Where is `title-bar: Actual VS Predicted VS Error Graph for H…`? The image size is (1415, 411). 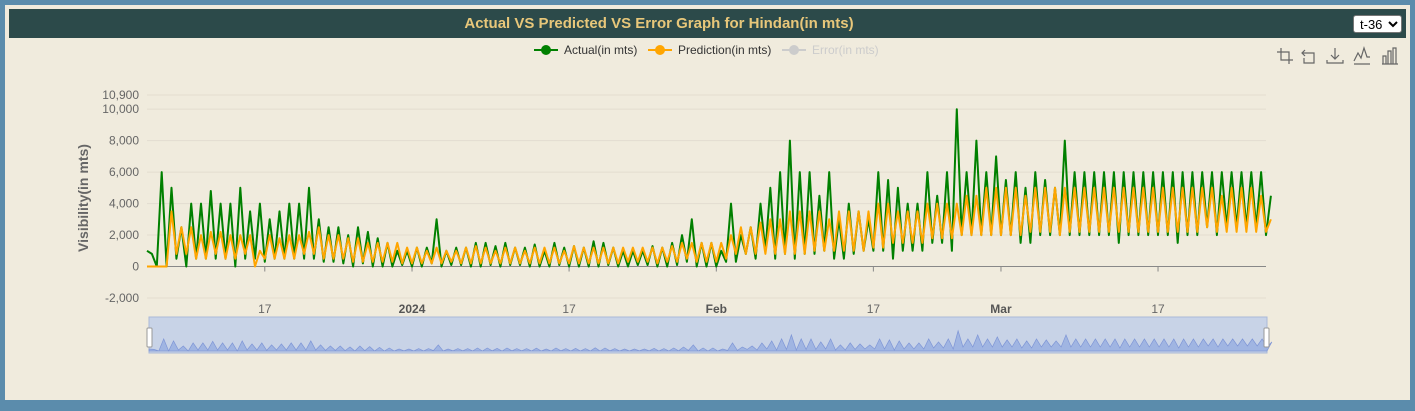 title-bar: Actual VS Predicted VS Error Graph for H… is located at coordinates (707, 23).